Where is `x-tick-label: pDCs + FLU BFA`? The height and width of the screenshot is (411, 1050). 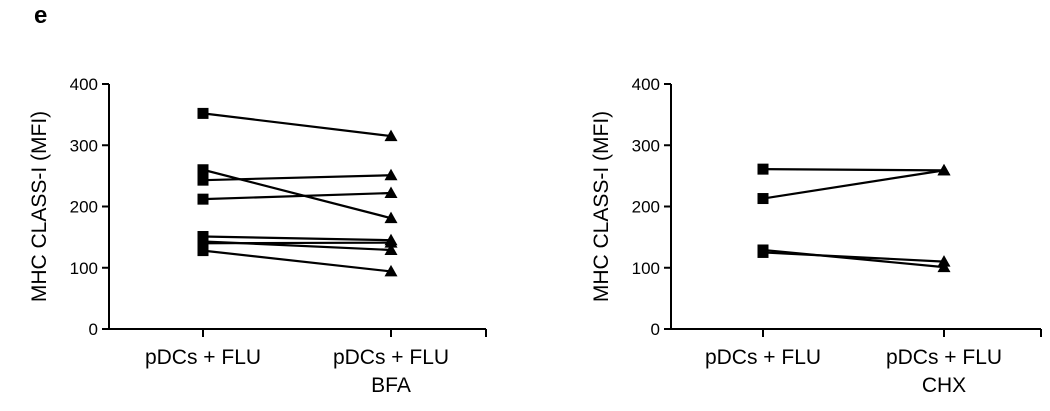
x-tick-label: pDCs + FLU BFA is located at coordinates (391, 371).